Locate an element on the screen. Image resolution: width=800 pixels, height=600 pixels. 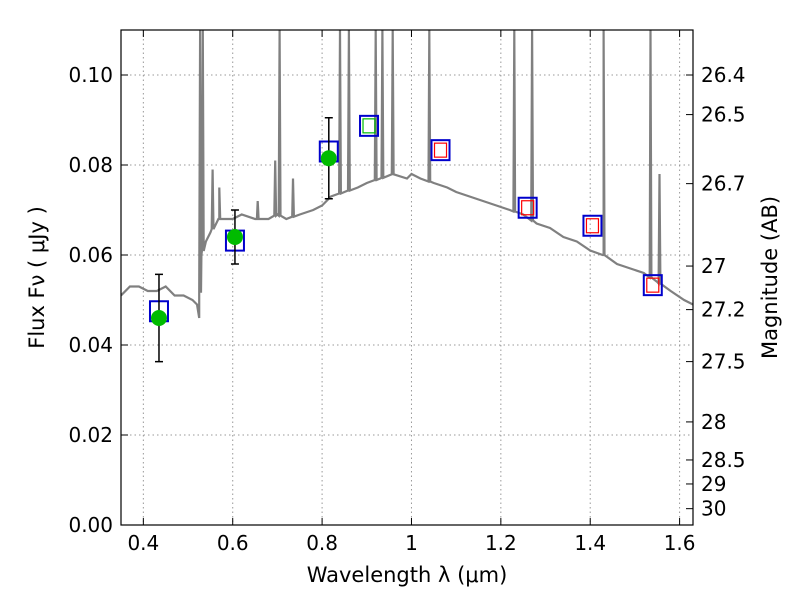
right-axis-label: Magnitude (AB) is located at coordinates (770, 277).